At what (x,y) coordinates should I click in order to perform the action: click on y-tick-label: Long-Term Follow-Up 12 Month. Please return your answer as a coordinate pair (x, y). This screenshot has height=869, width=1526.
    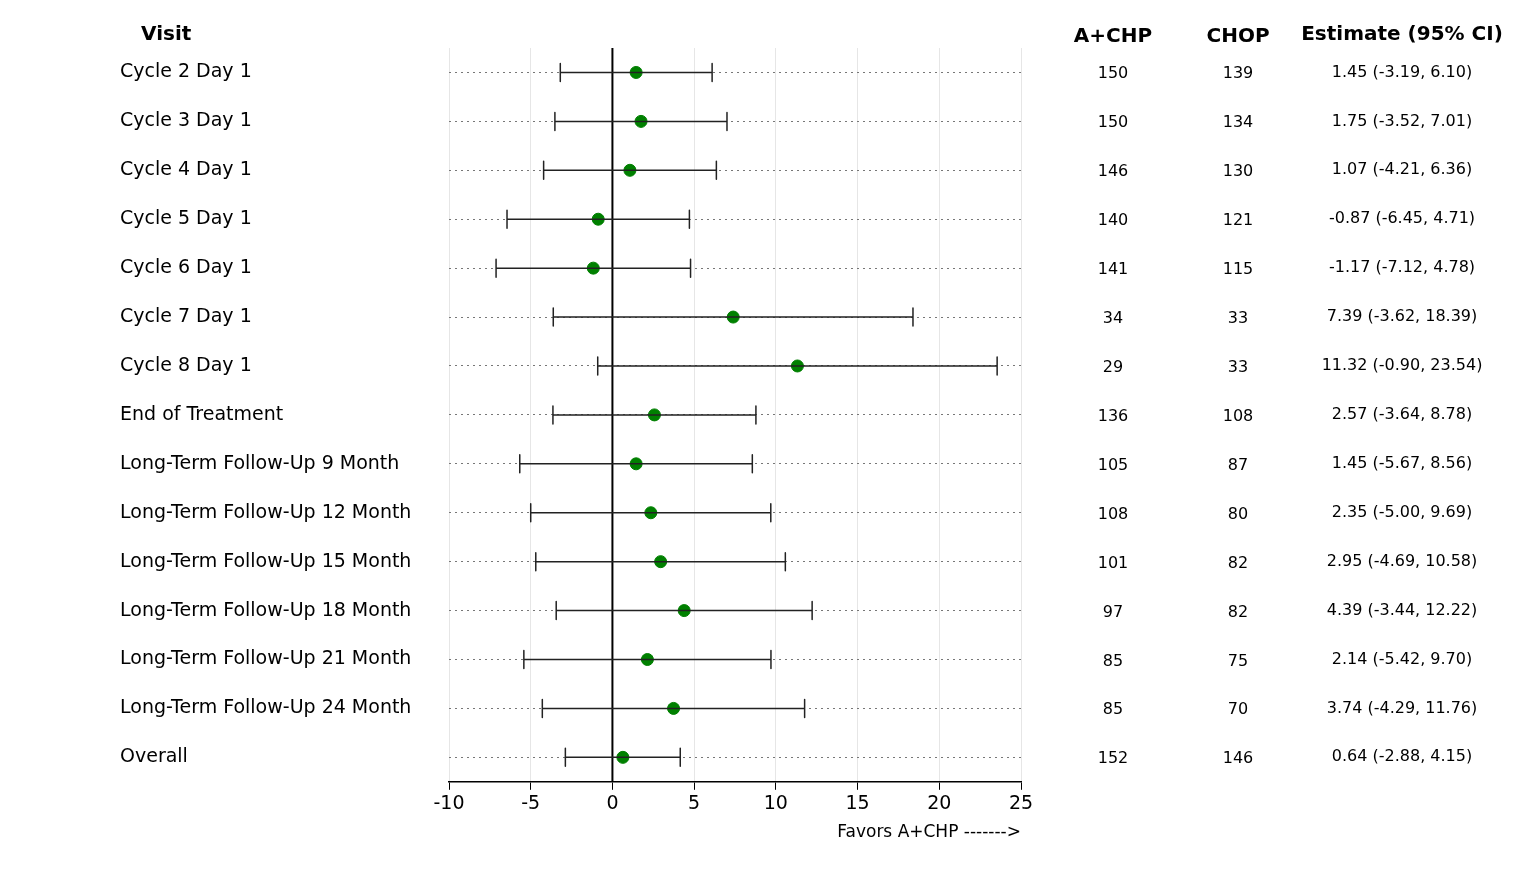
    Looking at the image, I should click on (266, 510).